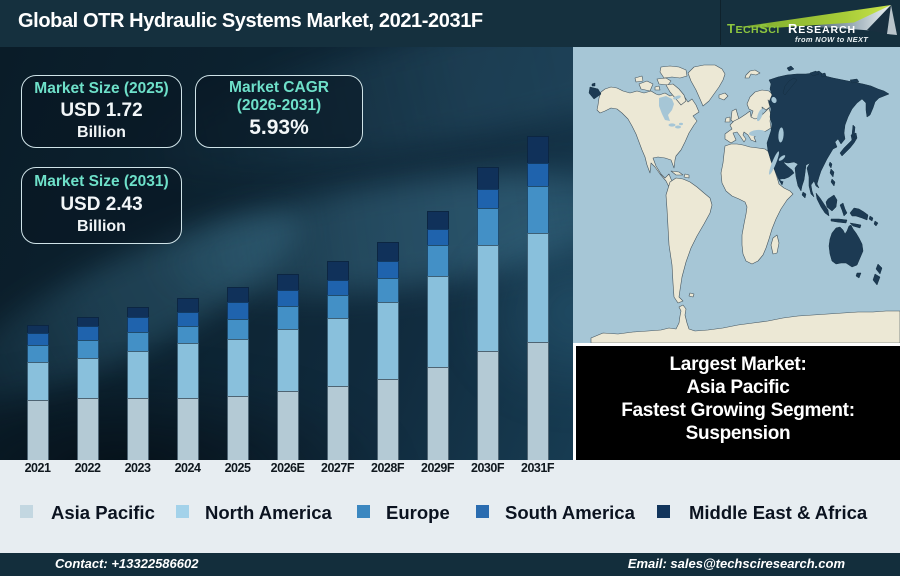 This screenshot has height=576, width=900. What do you see at coordinates (832, 39) in the screenshot?
I see `svg-text: from NOW to NEXT` at bounding box center [832, 39].